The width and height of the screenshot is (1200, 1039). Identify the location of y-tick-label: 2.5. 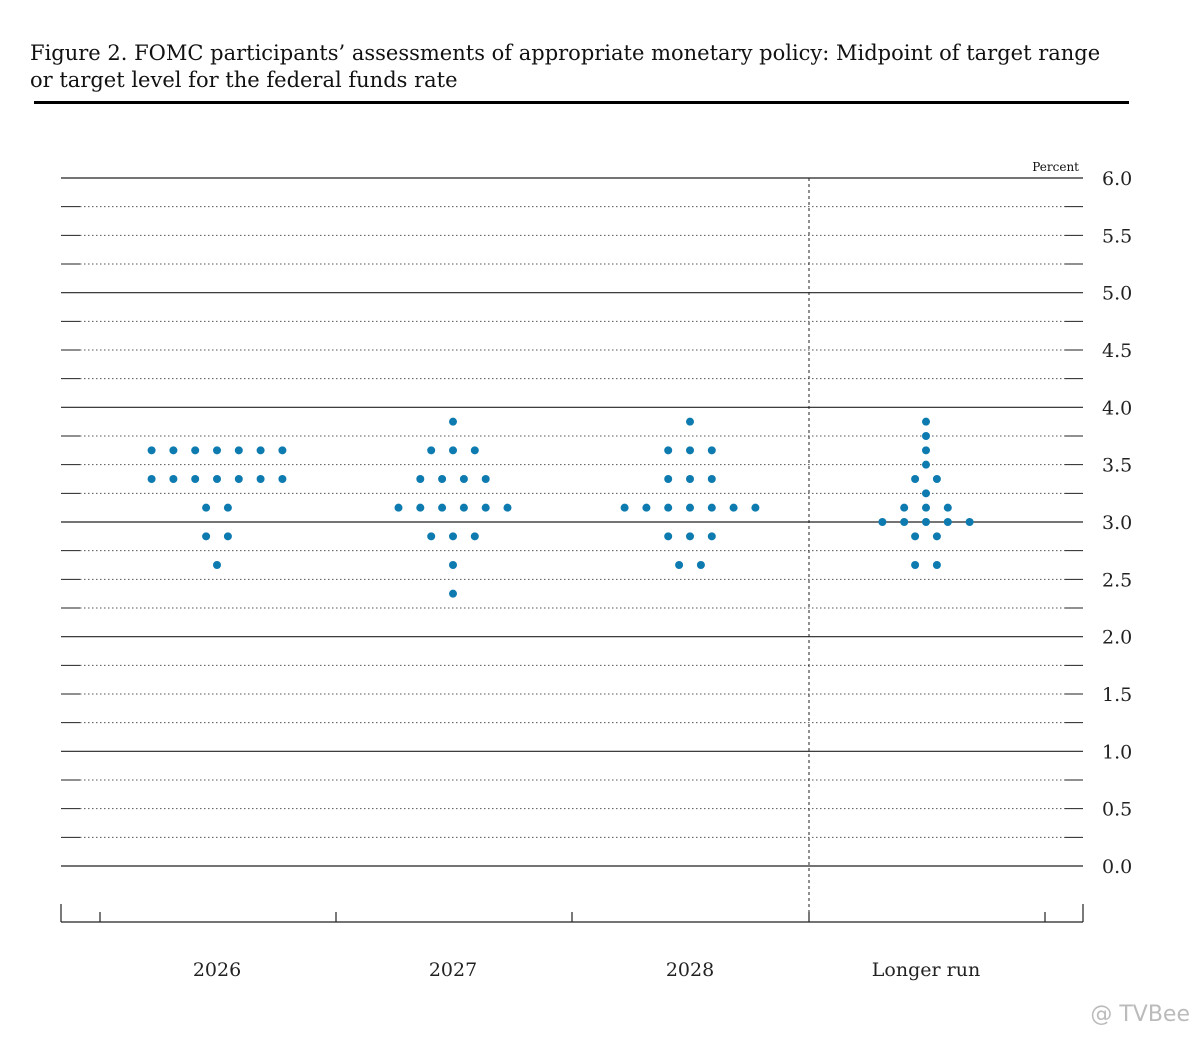
(1117, 580).